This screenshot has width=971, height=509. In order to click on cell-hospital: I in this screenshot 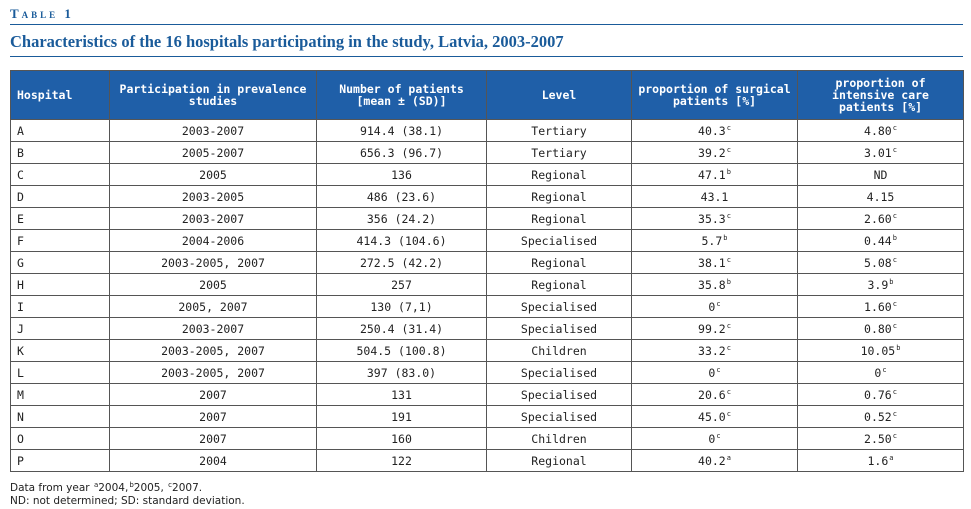, I will do `click(60, 306)`.